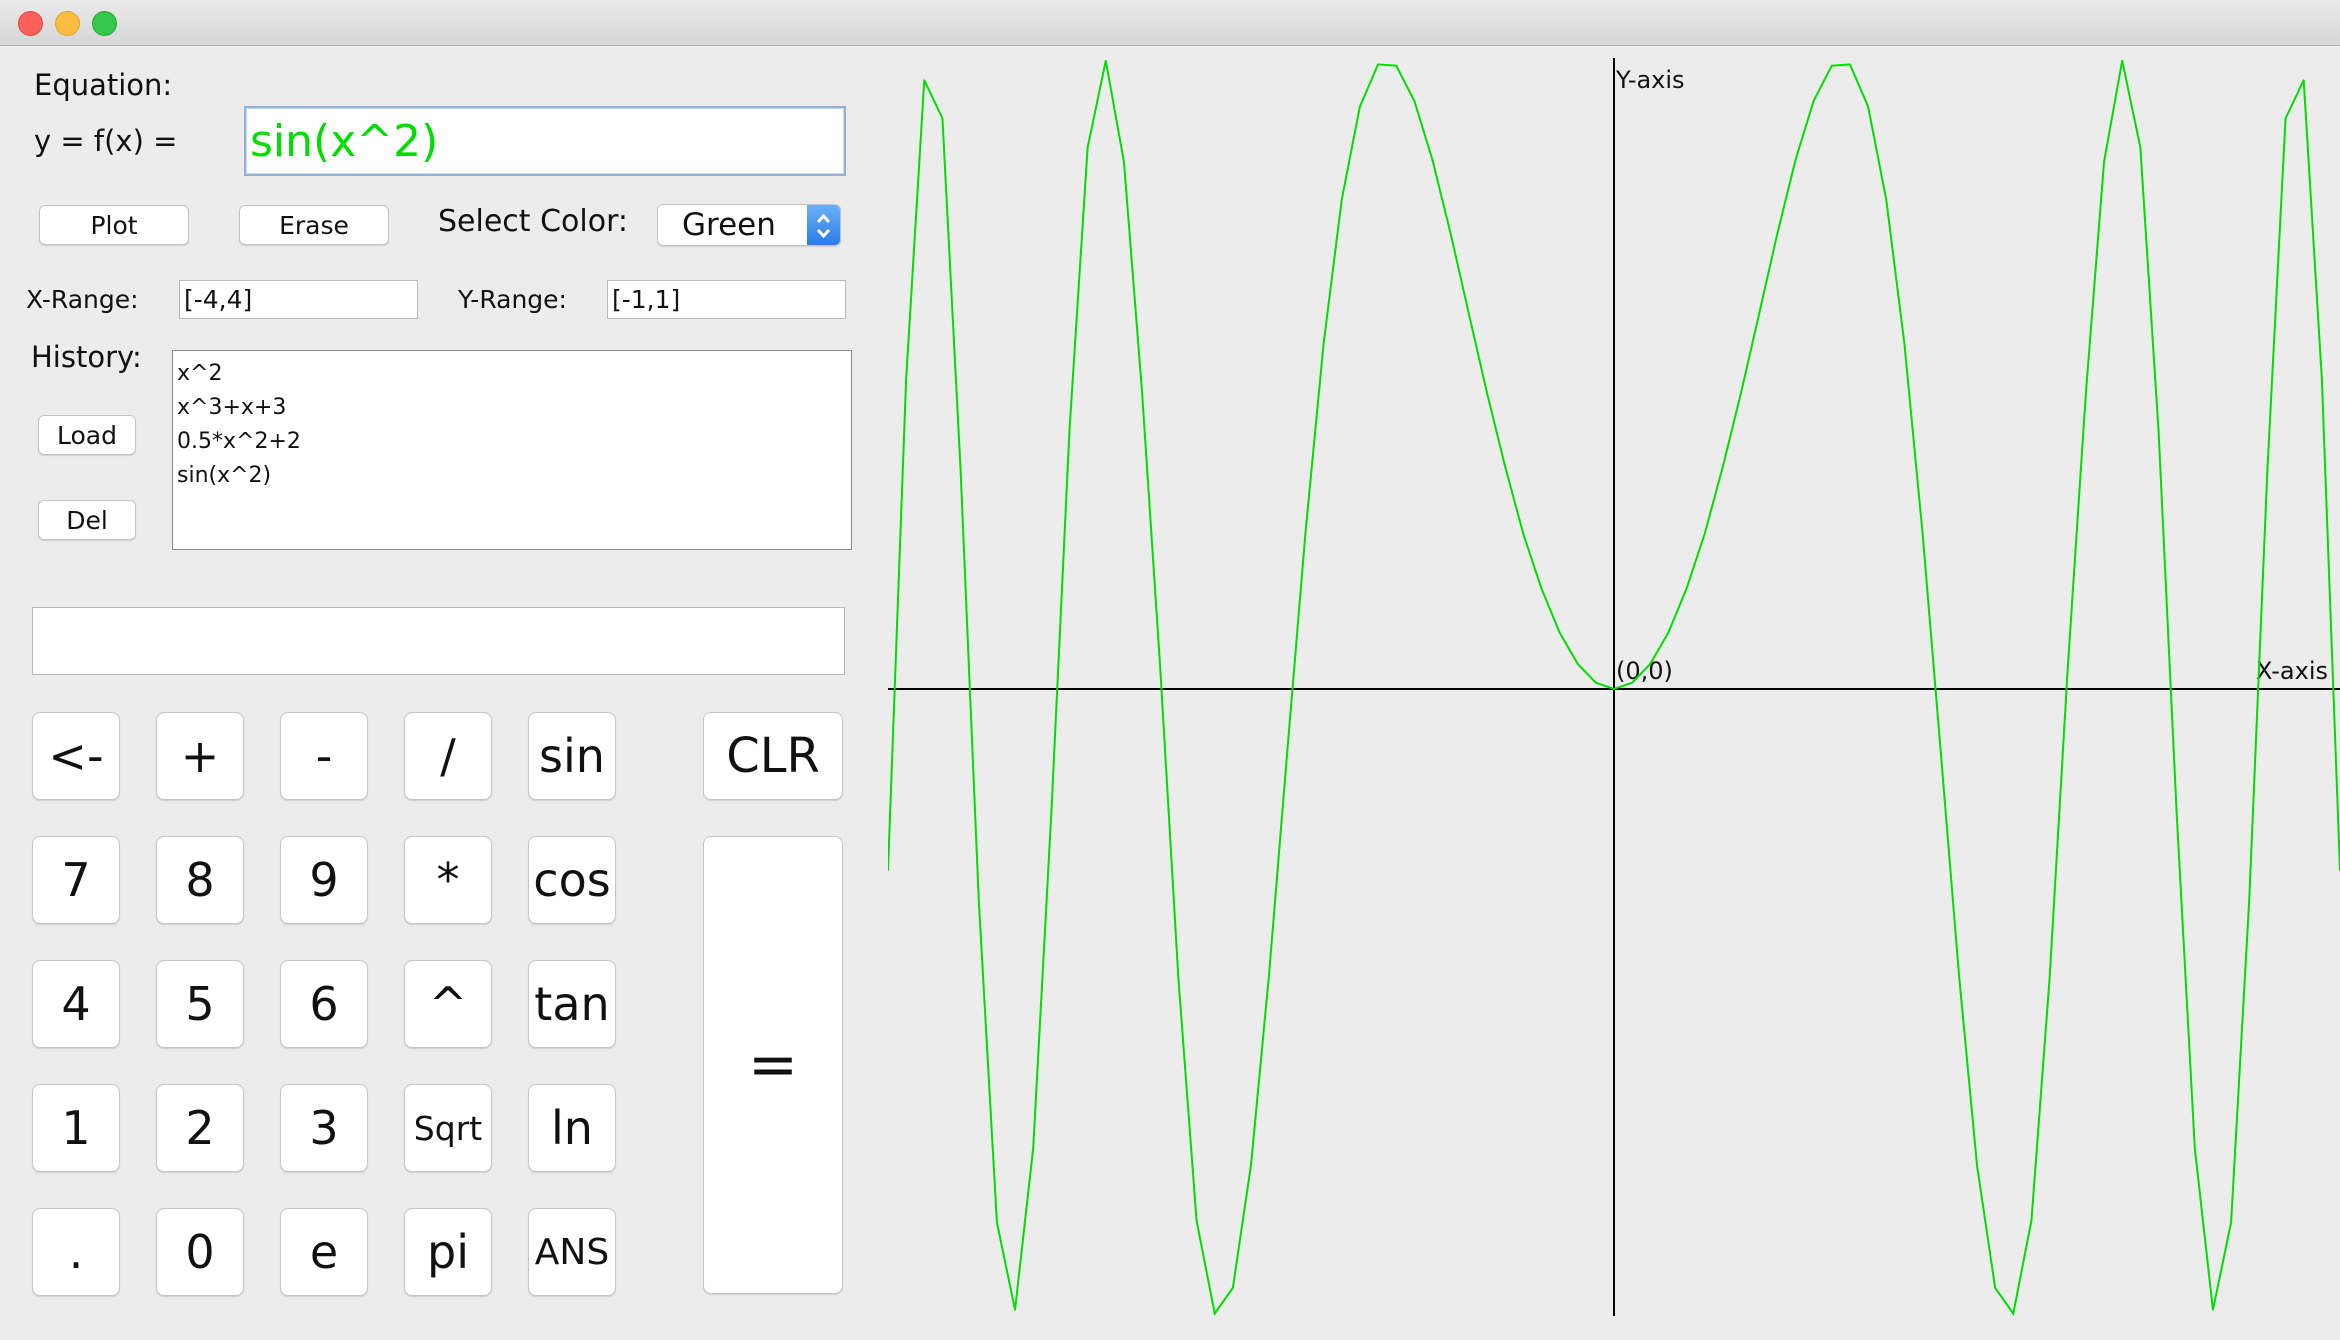 This screenshot has height=1340, width=2340. Describe the element at coordinates (114, 225) in the screenshot. I see `plot-button: Plot` at that location.